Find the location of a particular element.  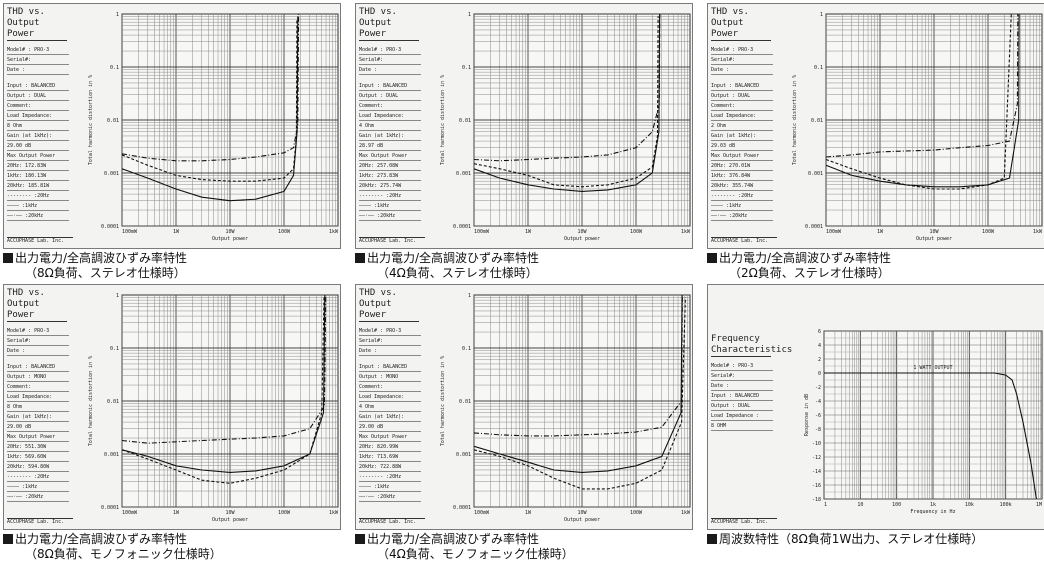

info-line: Gain (at 1kHz): is located at coordinates (38, 137).